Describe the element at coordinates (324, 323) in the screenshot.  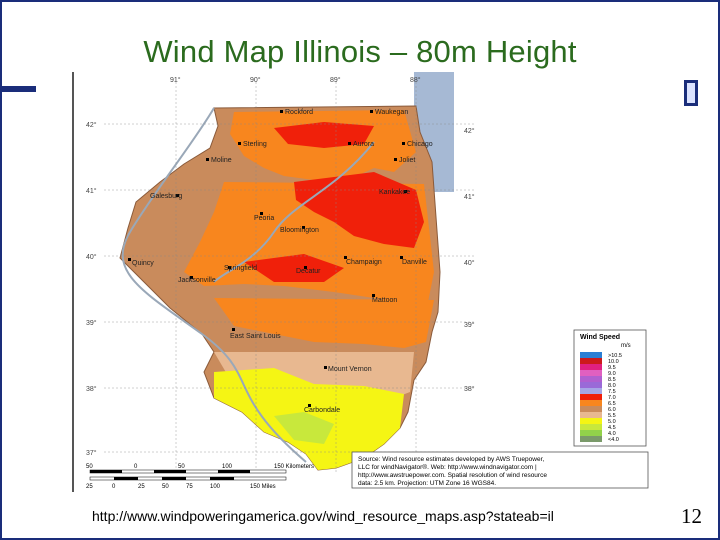
I see `zone-orange-south` at that location.